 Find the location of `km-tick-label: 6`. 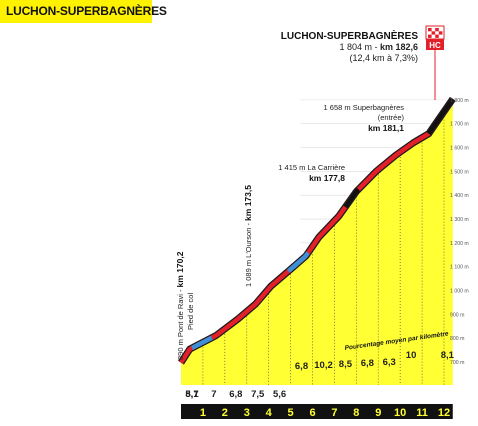

km-tick-label: 6 is located at coordinates (312, 413).